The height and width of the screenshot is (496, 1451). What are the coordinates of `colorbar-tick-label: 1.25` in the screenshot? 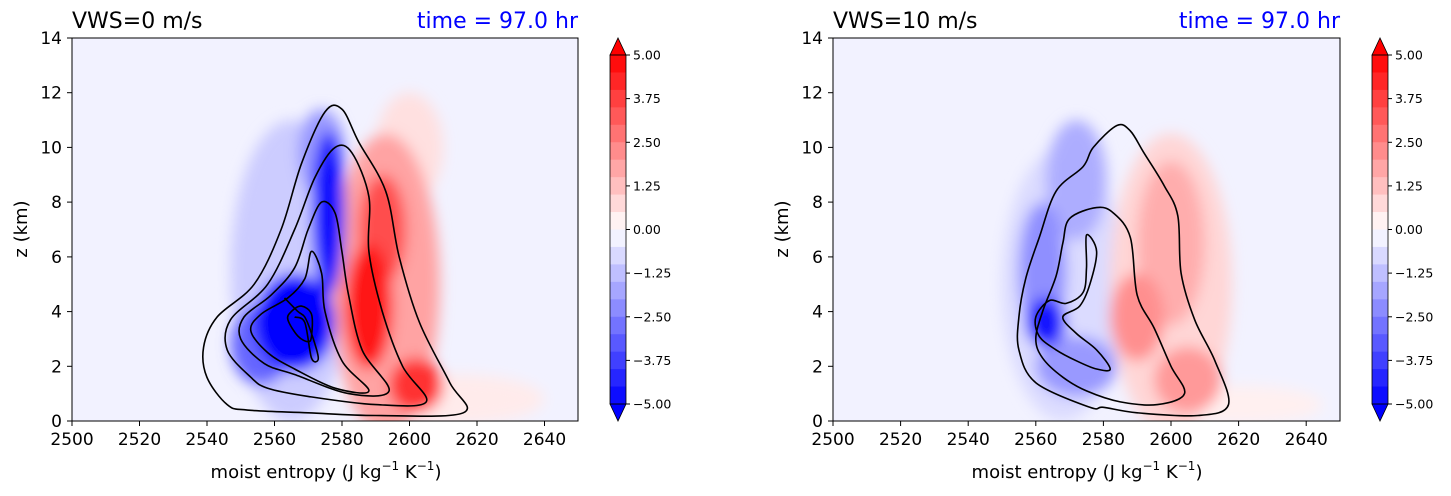 It's located at (647, 185).